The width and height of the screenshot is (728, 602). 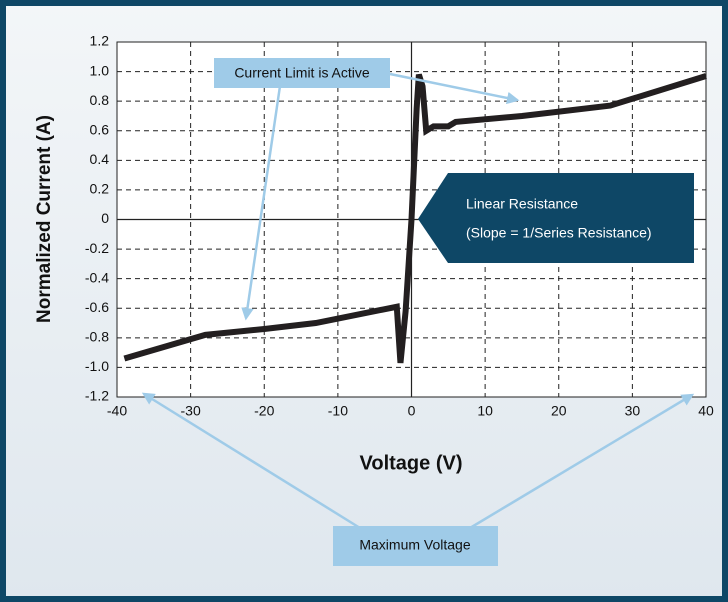 I want to click on y-tick-label: 0, so click(x=105, y=218).